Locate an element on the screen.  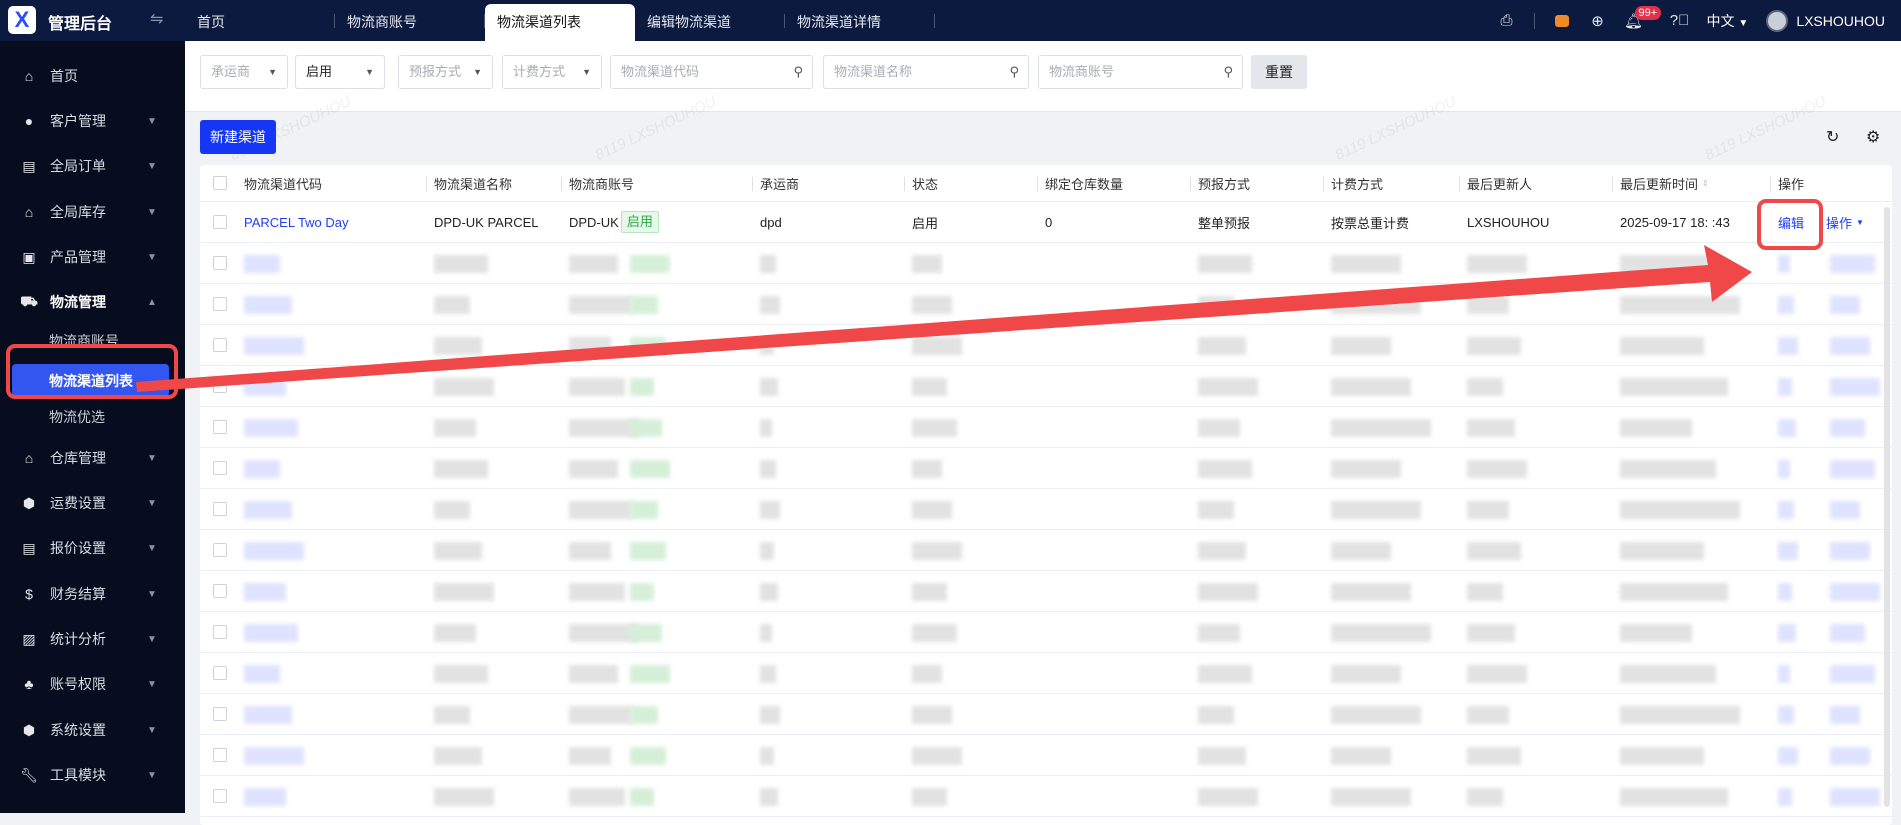
tab-edit-channel: 编辑物流渠道 is located at coordinates (710, 20).